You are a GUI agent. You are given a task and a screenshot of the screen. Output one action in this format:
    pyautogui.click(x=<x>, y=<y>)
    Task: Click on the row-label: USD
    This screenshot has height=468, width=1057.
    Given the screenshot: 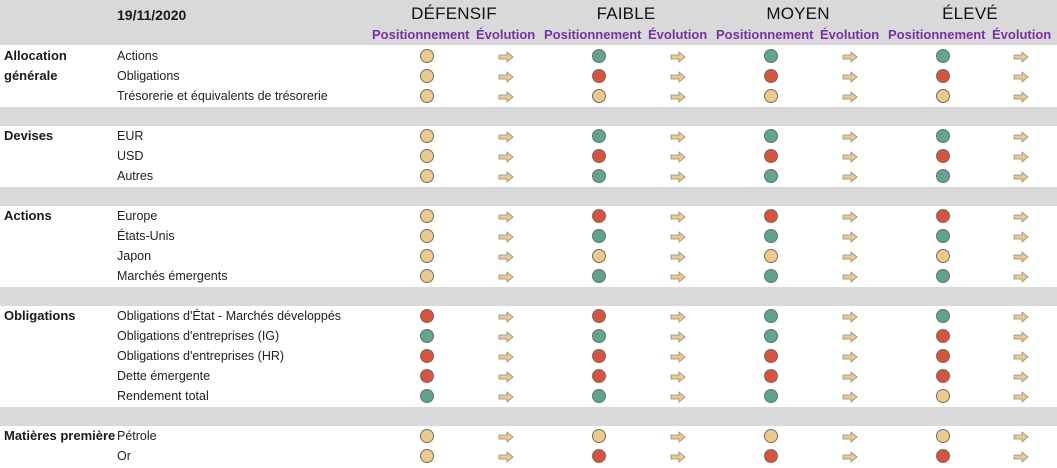 What is the action you would take?
    pyautogui.click(x=130, y=156)
    